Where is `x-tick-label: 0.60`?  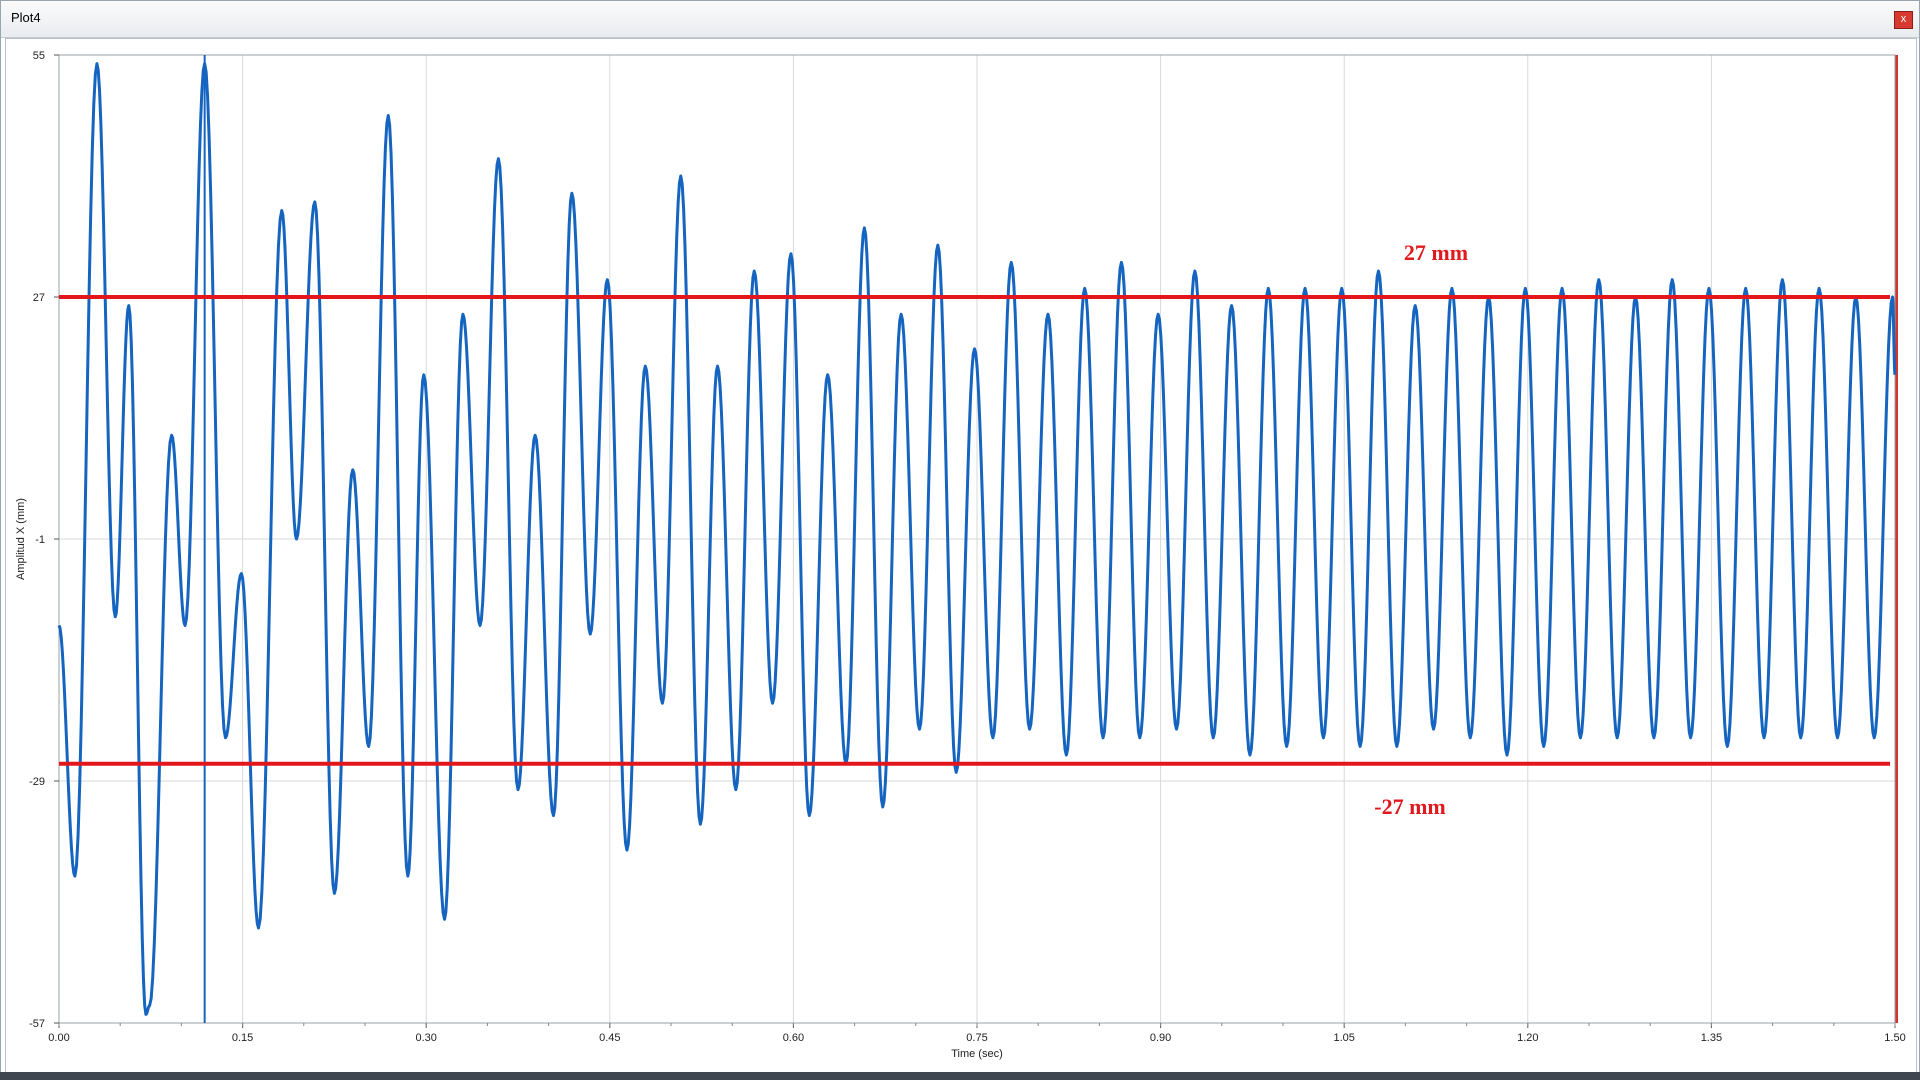 x-tick-label: 0.60 is located at coordinates (793, 1038).